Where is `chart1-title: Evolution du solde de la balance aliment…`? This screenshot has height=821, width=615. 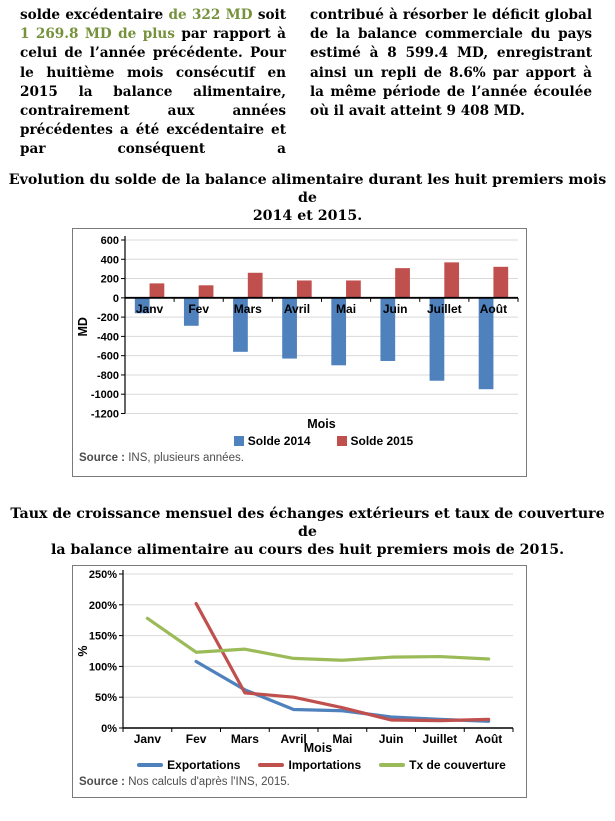
chart1-title: Evolution du solde de la balance aliment… is located at coordinates (307, 198).